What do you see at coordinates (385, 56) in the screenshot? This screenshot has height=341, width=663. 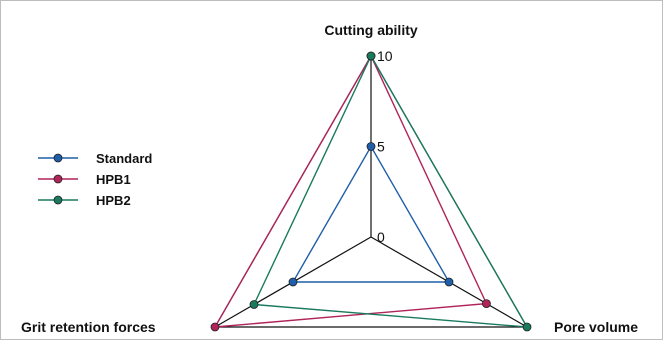 I see `tick-label-10: 10` at bounding box center [385, 56].